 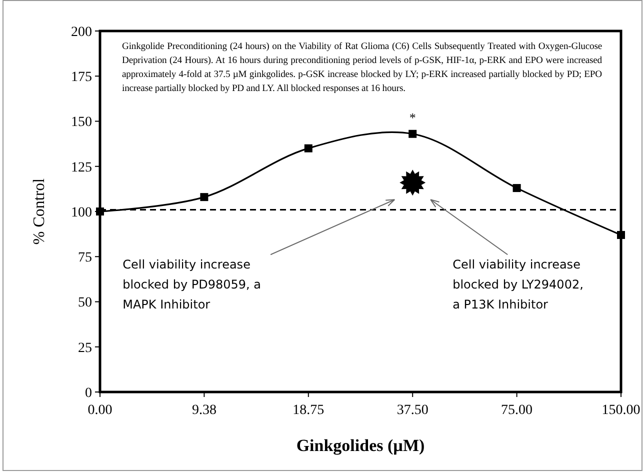 What do you see at coordinates (81, 168) in the screenshot?
I see `y-tick-label: 125` at bounding box center [81, 168].